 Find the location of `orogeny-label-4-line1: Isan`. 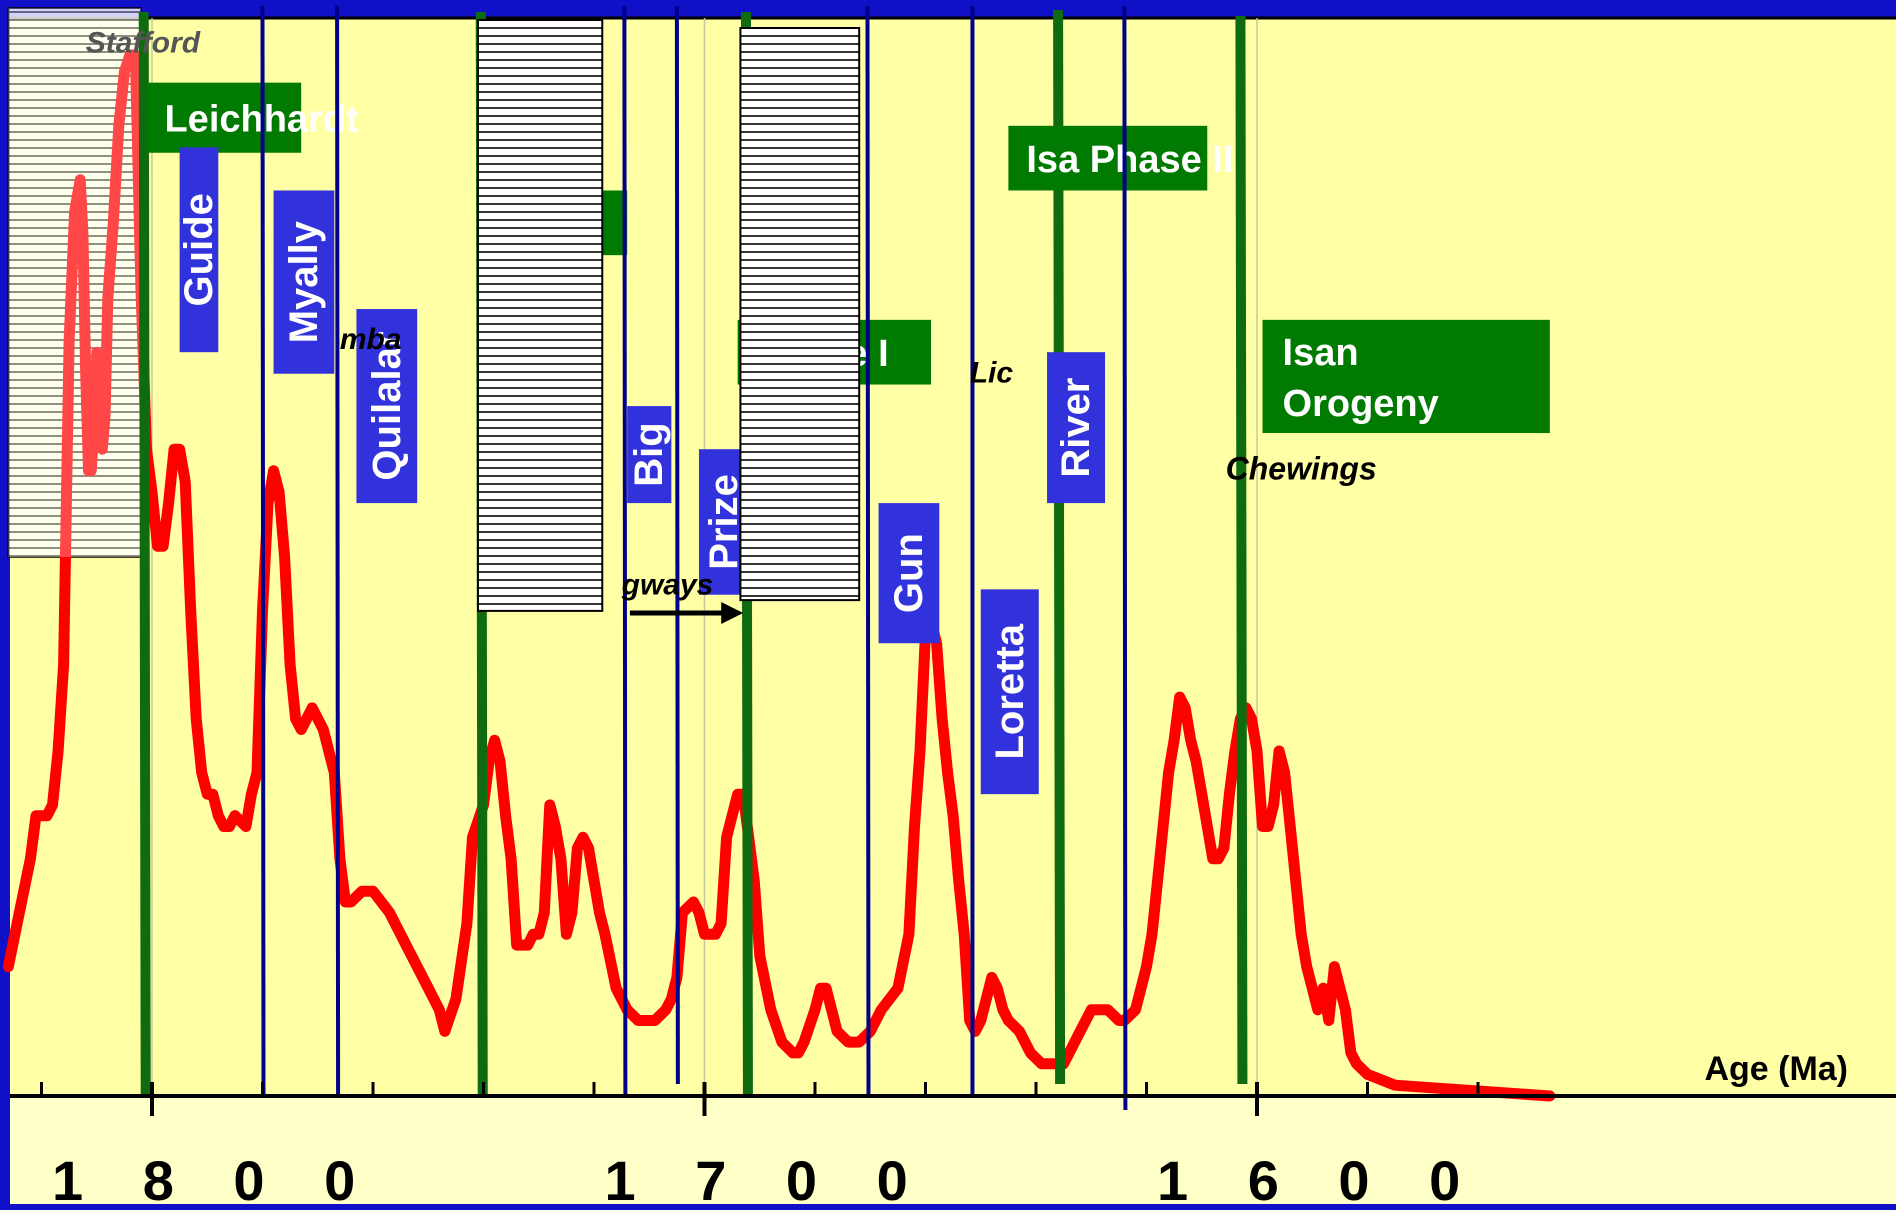

orogeny-label-4-line1: Isan is located at coordinates (1321, 353).